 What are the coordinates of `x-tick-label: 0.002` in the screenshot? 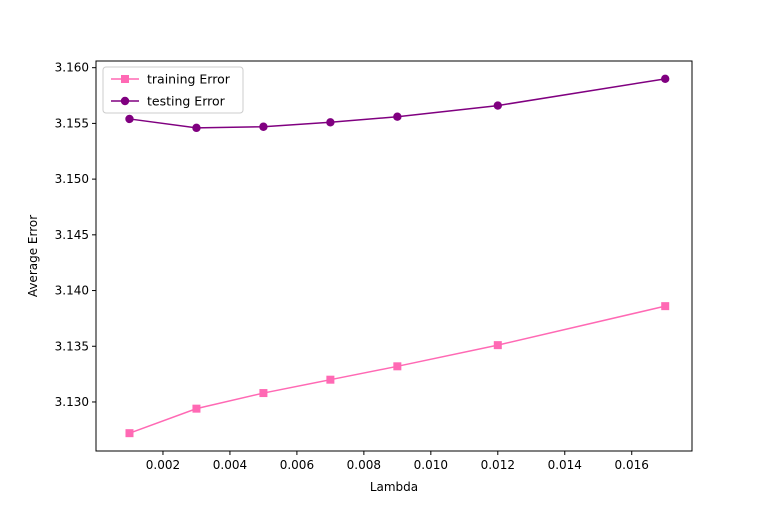 It's located at (163, 465).